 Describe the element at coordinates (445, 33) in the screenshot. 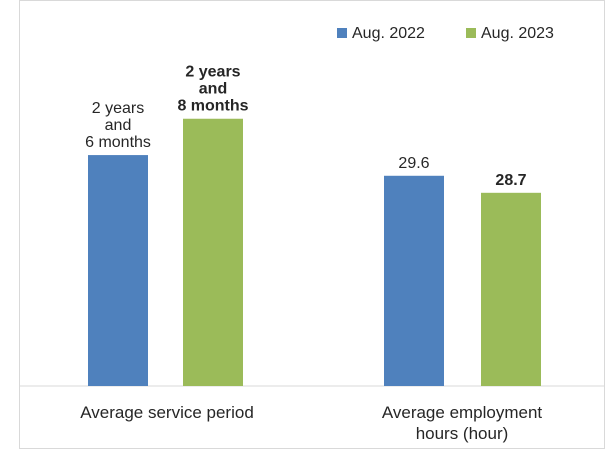

I see `legend: Aug. 2022 Aug. 2023` at that location.